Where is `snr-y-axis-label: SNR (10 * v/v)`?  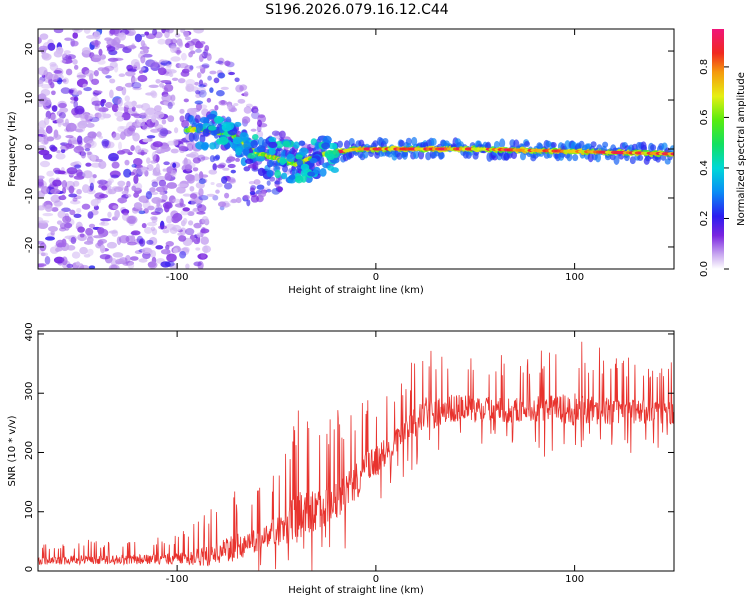 snr-y-axis-label: SNR (10 * v/v) is located at coordinates (12, 450).